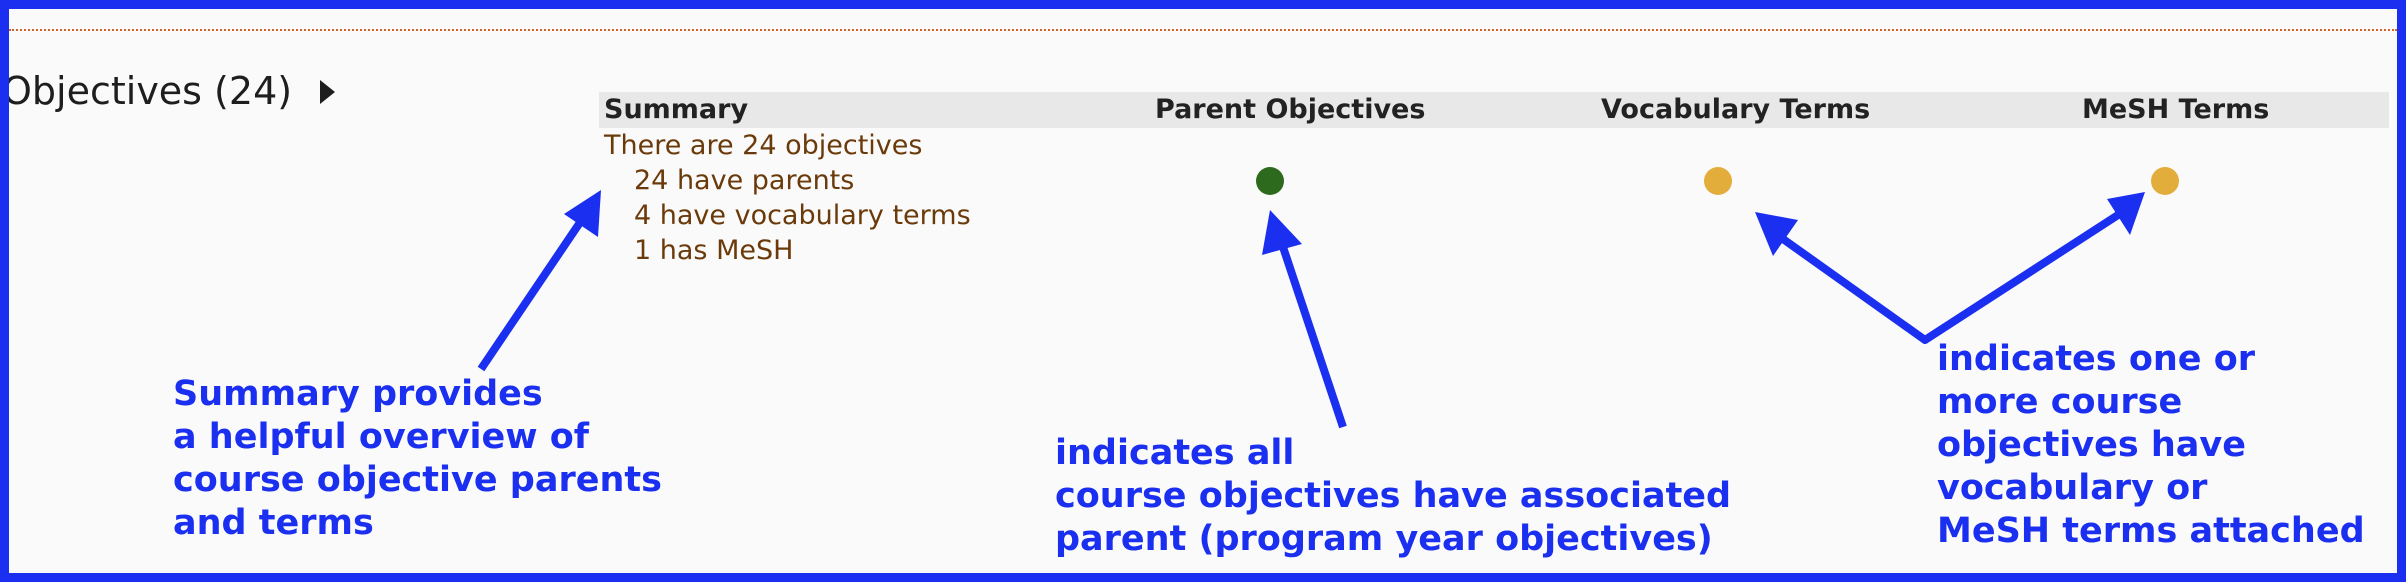 This screenshot has width=2406, height=582. What do you see at coordinates (532, 293) in the screenshot?
I see `summary-arrow-shaft` at bounding box center [532, 293].